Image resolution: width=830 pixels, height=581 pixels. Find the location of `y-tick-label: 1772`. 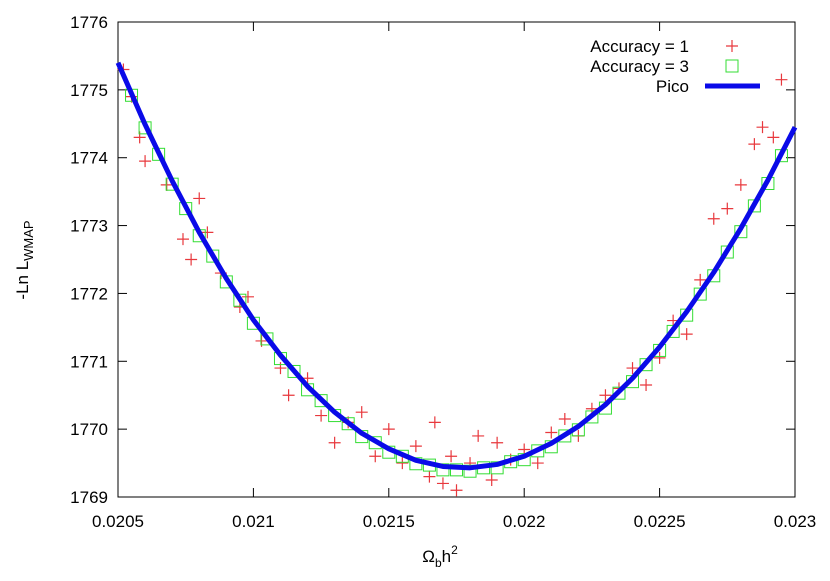

y-tick-label: 1772 is located at coordinates (89, 293).